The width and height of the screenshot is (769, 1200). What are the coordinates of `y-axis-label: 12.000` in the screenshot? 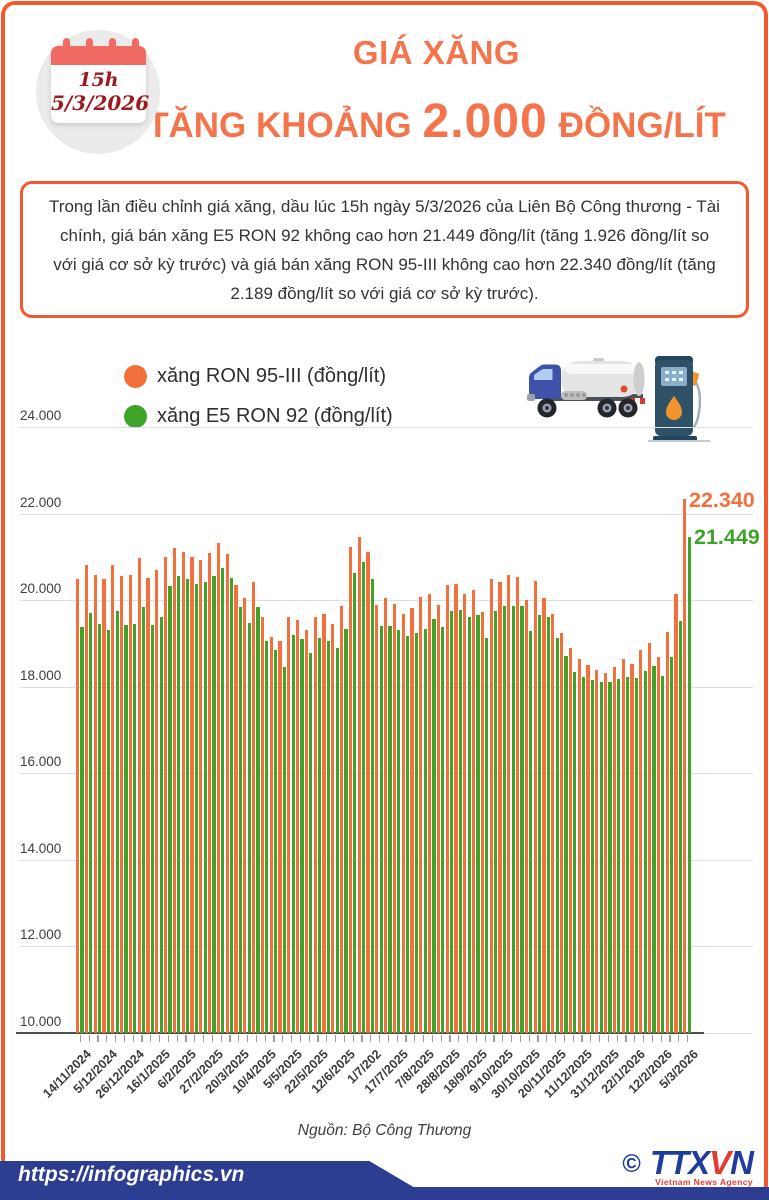 It's located at (41, 935).